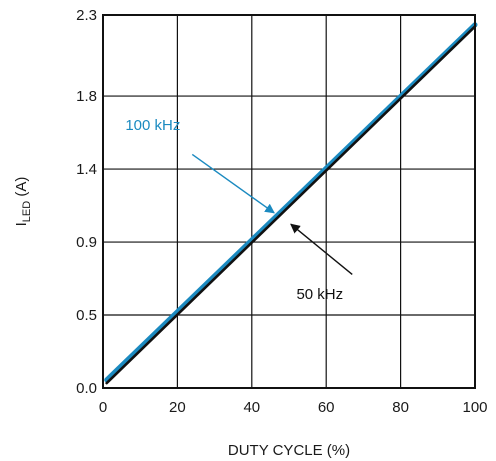  I want to click on annotation-arrow-100-khz, so click(233, 183).